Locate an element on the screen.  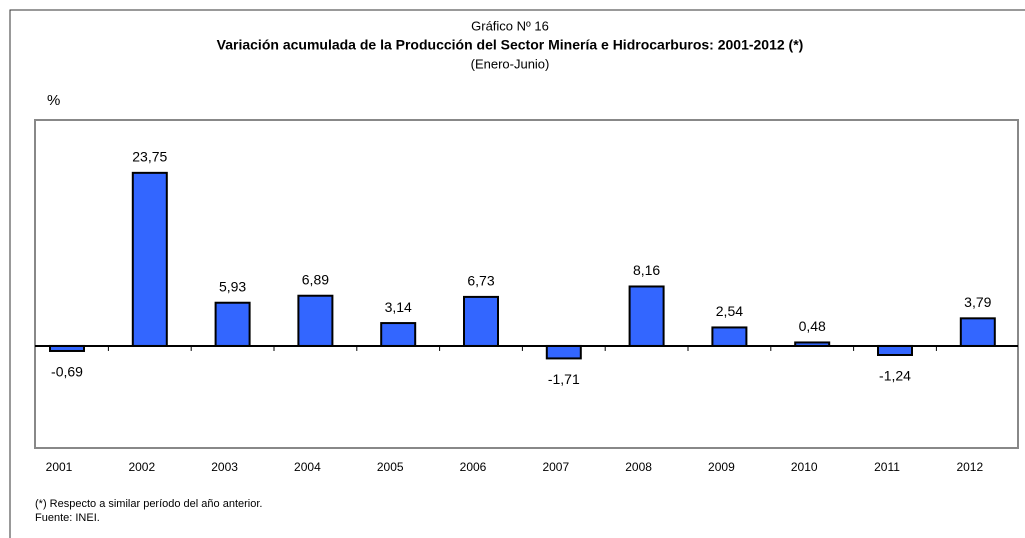
data-label: 0,48 is located at coordinates (812, 326).